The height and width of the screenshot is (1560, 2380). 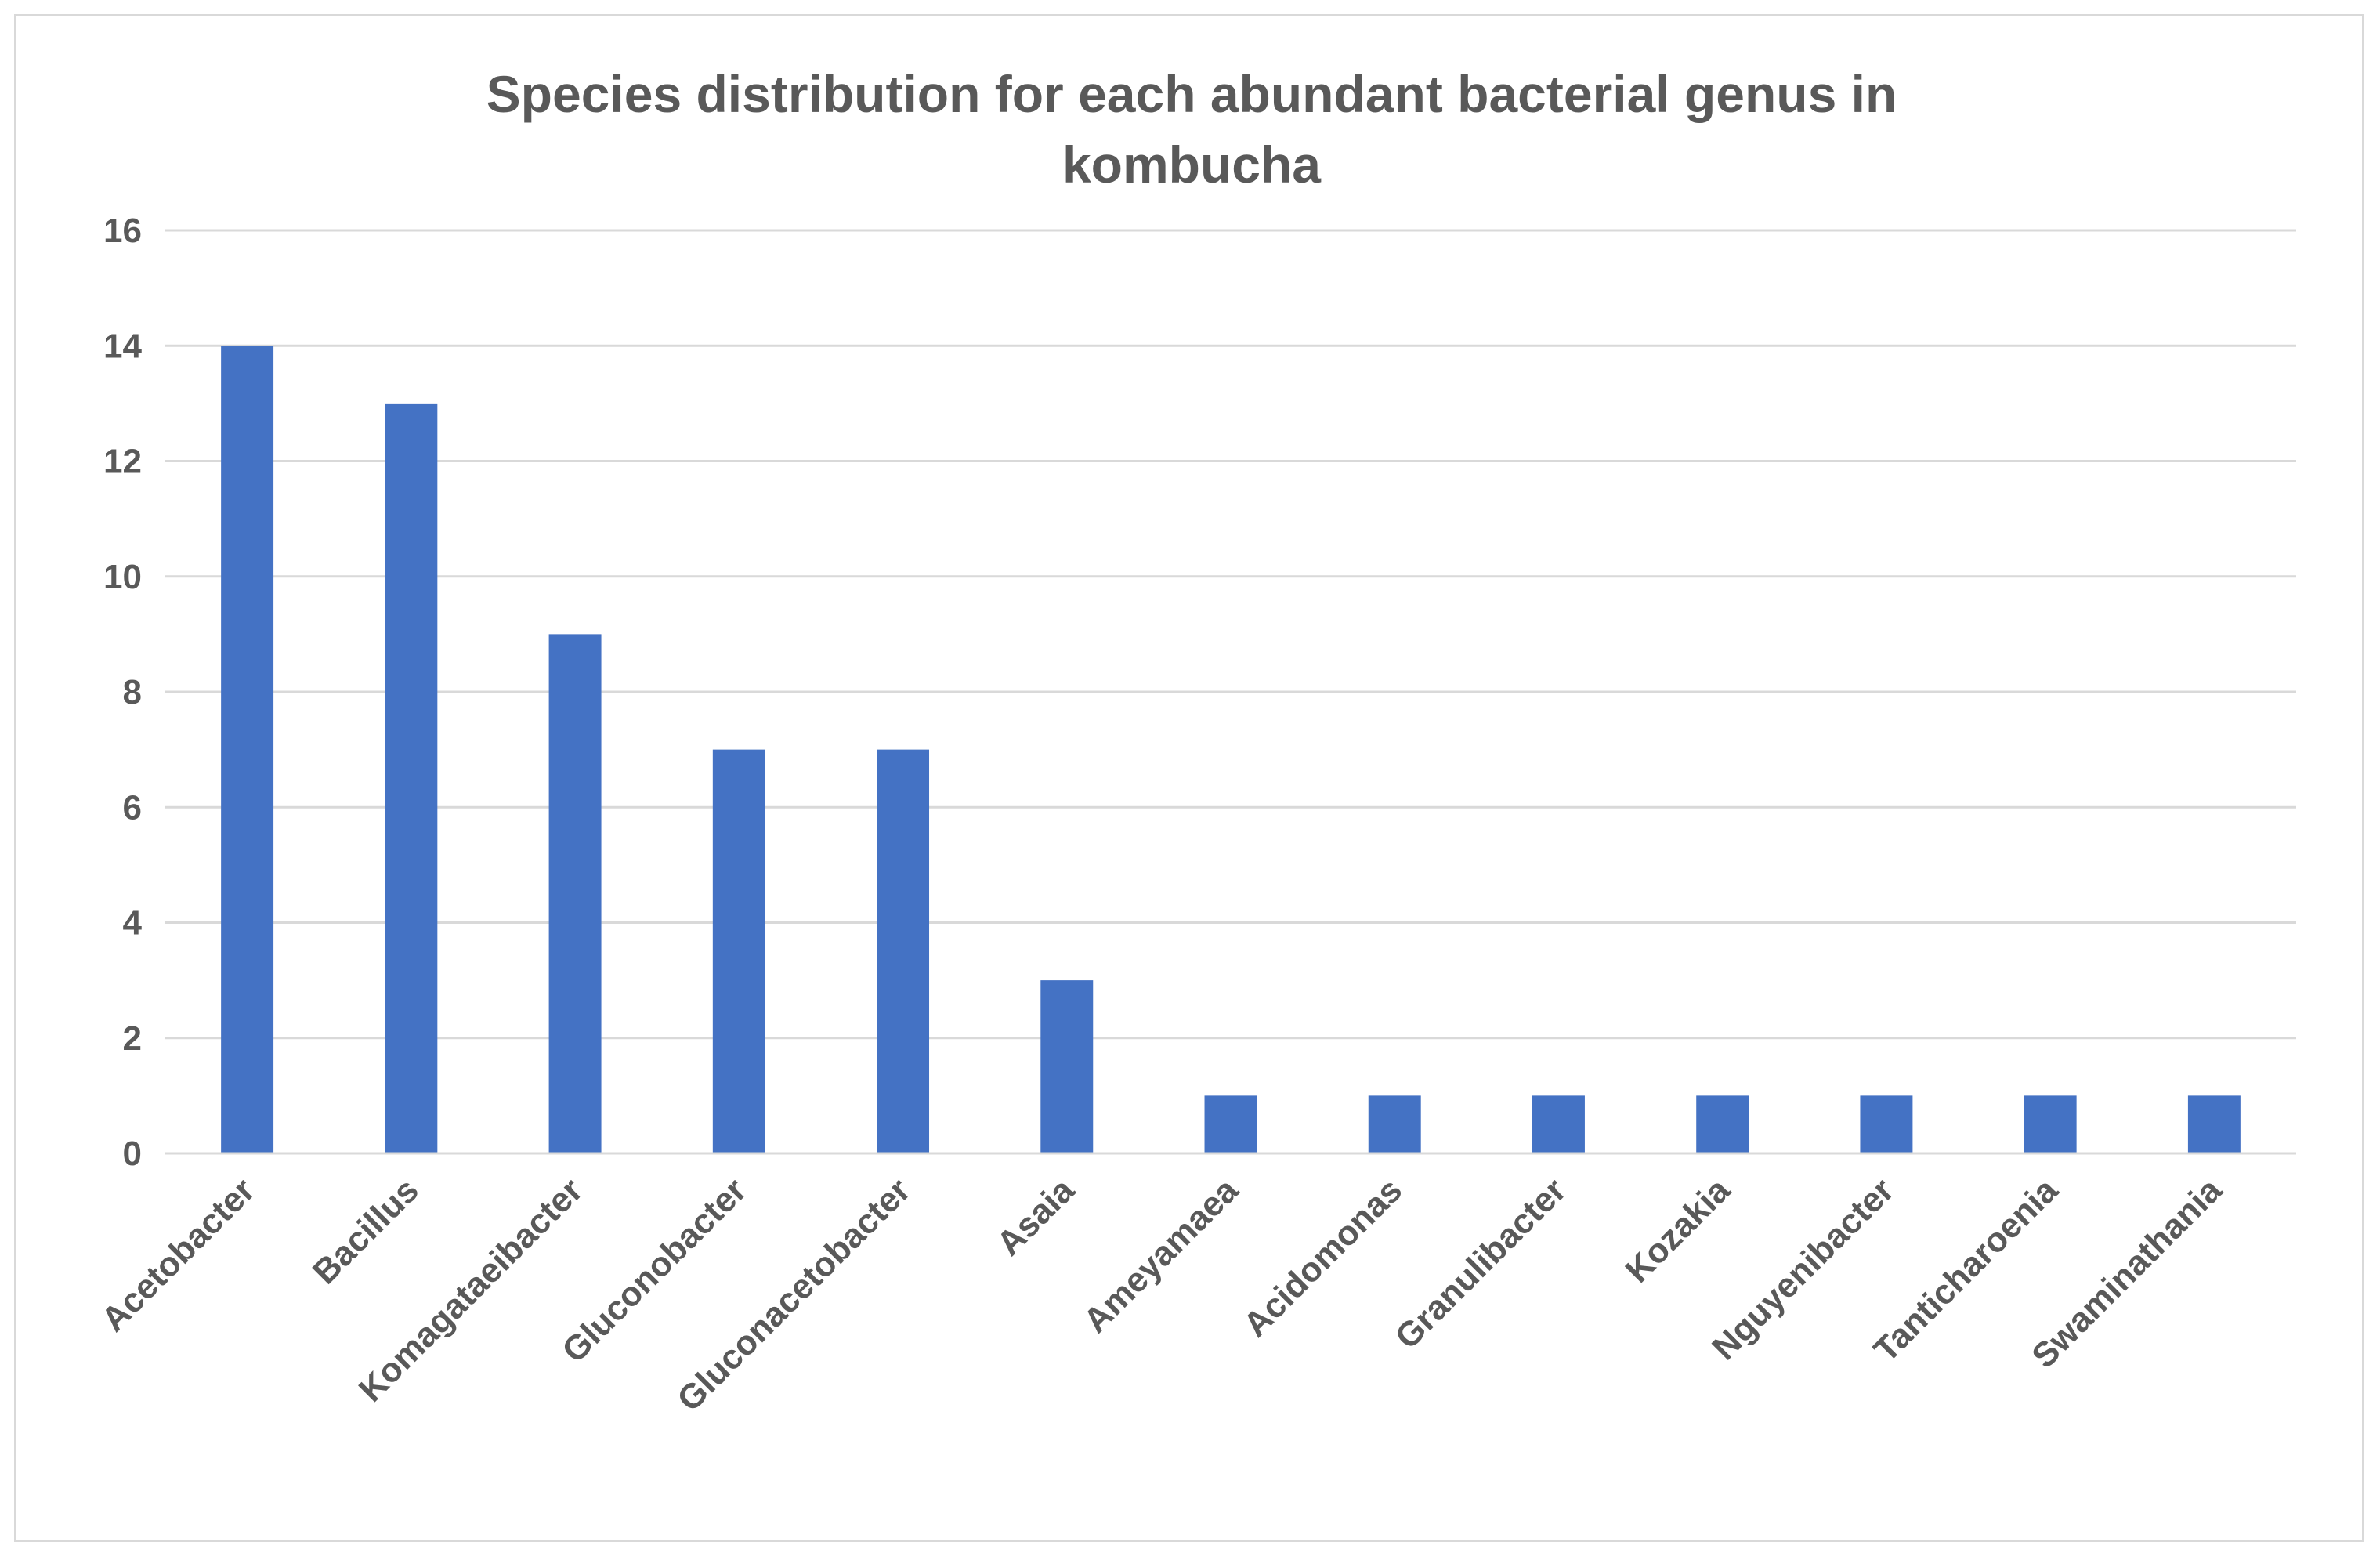 I want to click on bar-acidomonas, so click(x=1394, y=1124).